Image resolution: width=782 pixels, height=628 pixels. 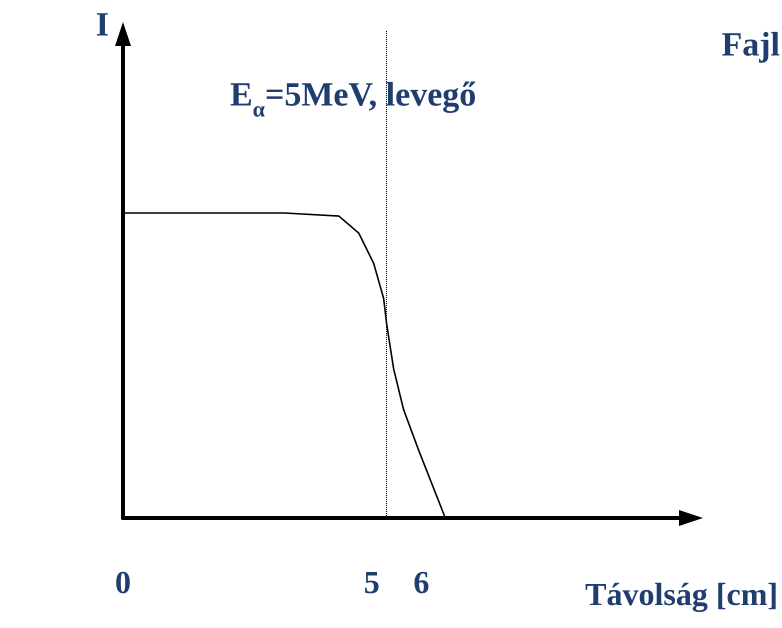 What do you see at coordinates (102, 25) in the screenshot?
I see `y-axis-title: I` at bounding box center [102, 25].